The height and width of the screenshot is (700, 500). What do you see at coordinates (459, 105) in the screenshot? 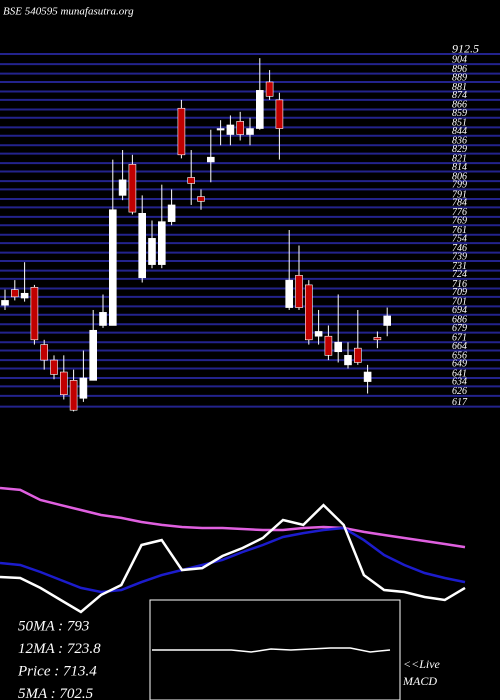
I see `y-tick-label: 866` at bounding box center [459, 105].